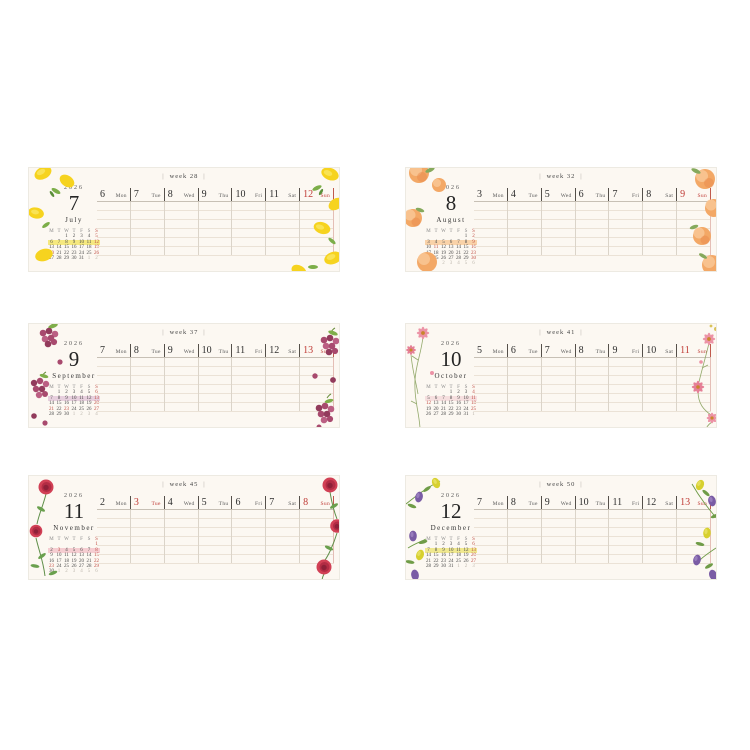 The width and height of the screenshot is (750, 750). What do you see at coordinates (458, 258) in the screenshot?
I see `mini-day-cell: 28` at bounding box center [458, 258].